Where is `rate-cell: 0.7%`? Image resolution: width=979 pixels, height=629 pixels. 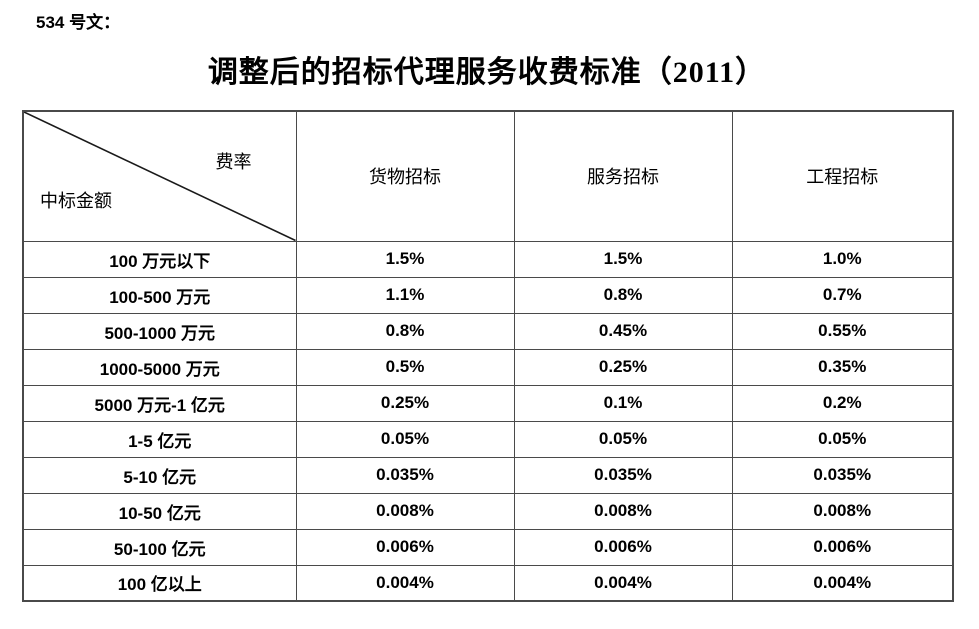
rate-cell: 0.7% is located at coordinates (842, 295).